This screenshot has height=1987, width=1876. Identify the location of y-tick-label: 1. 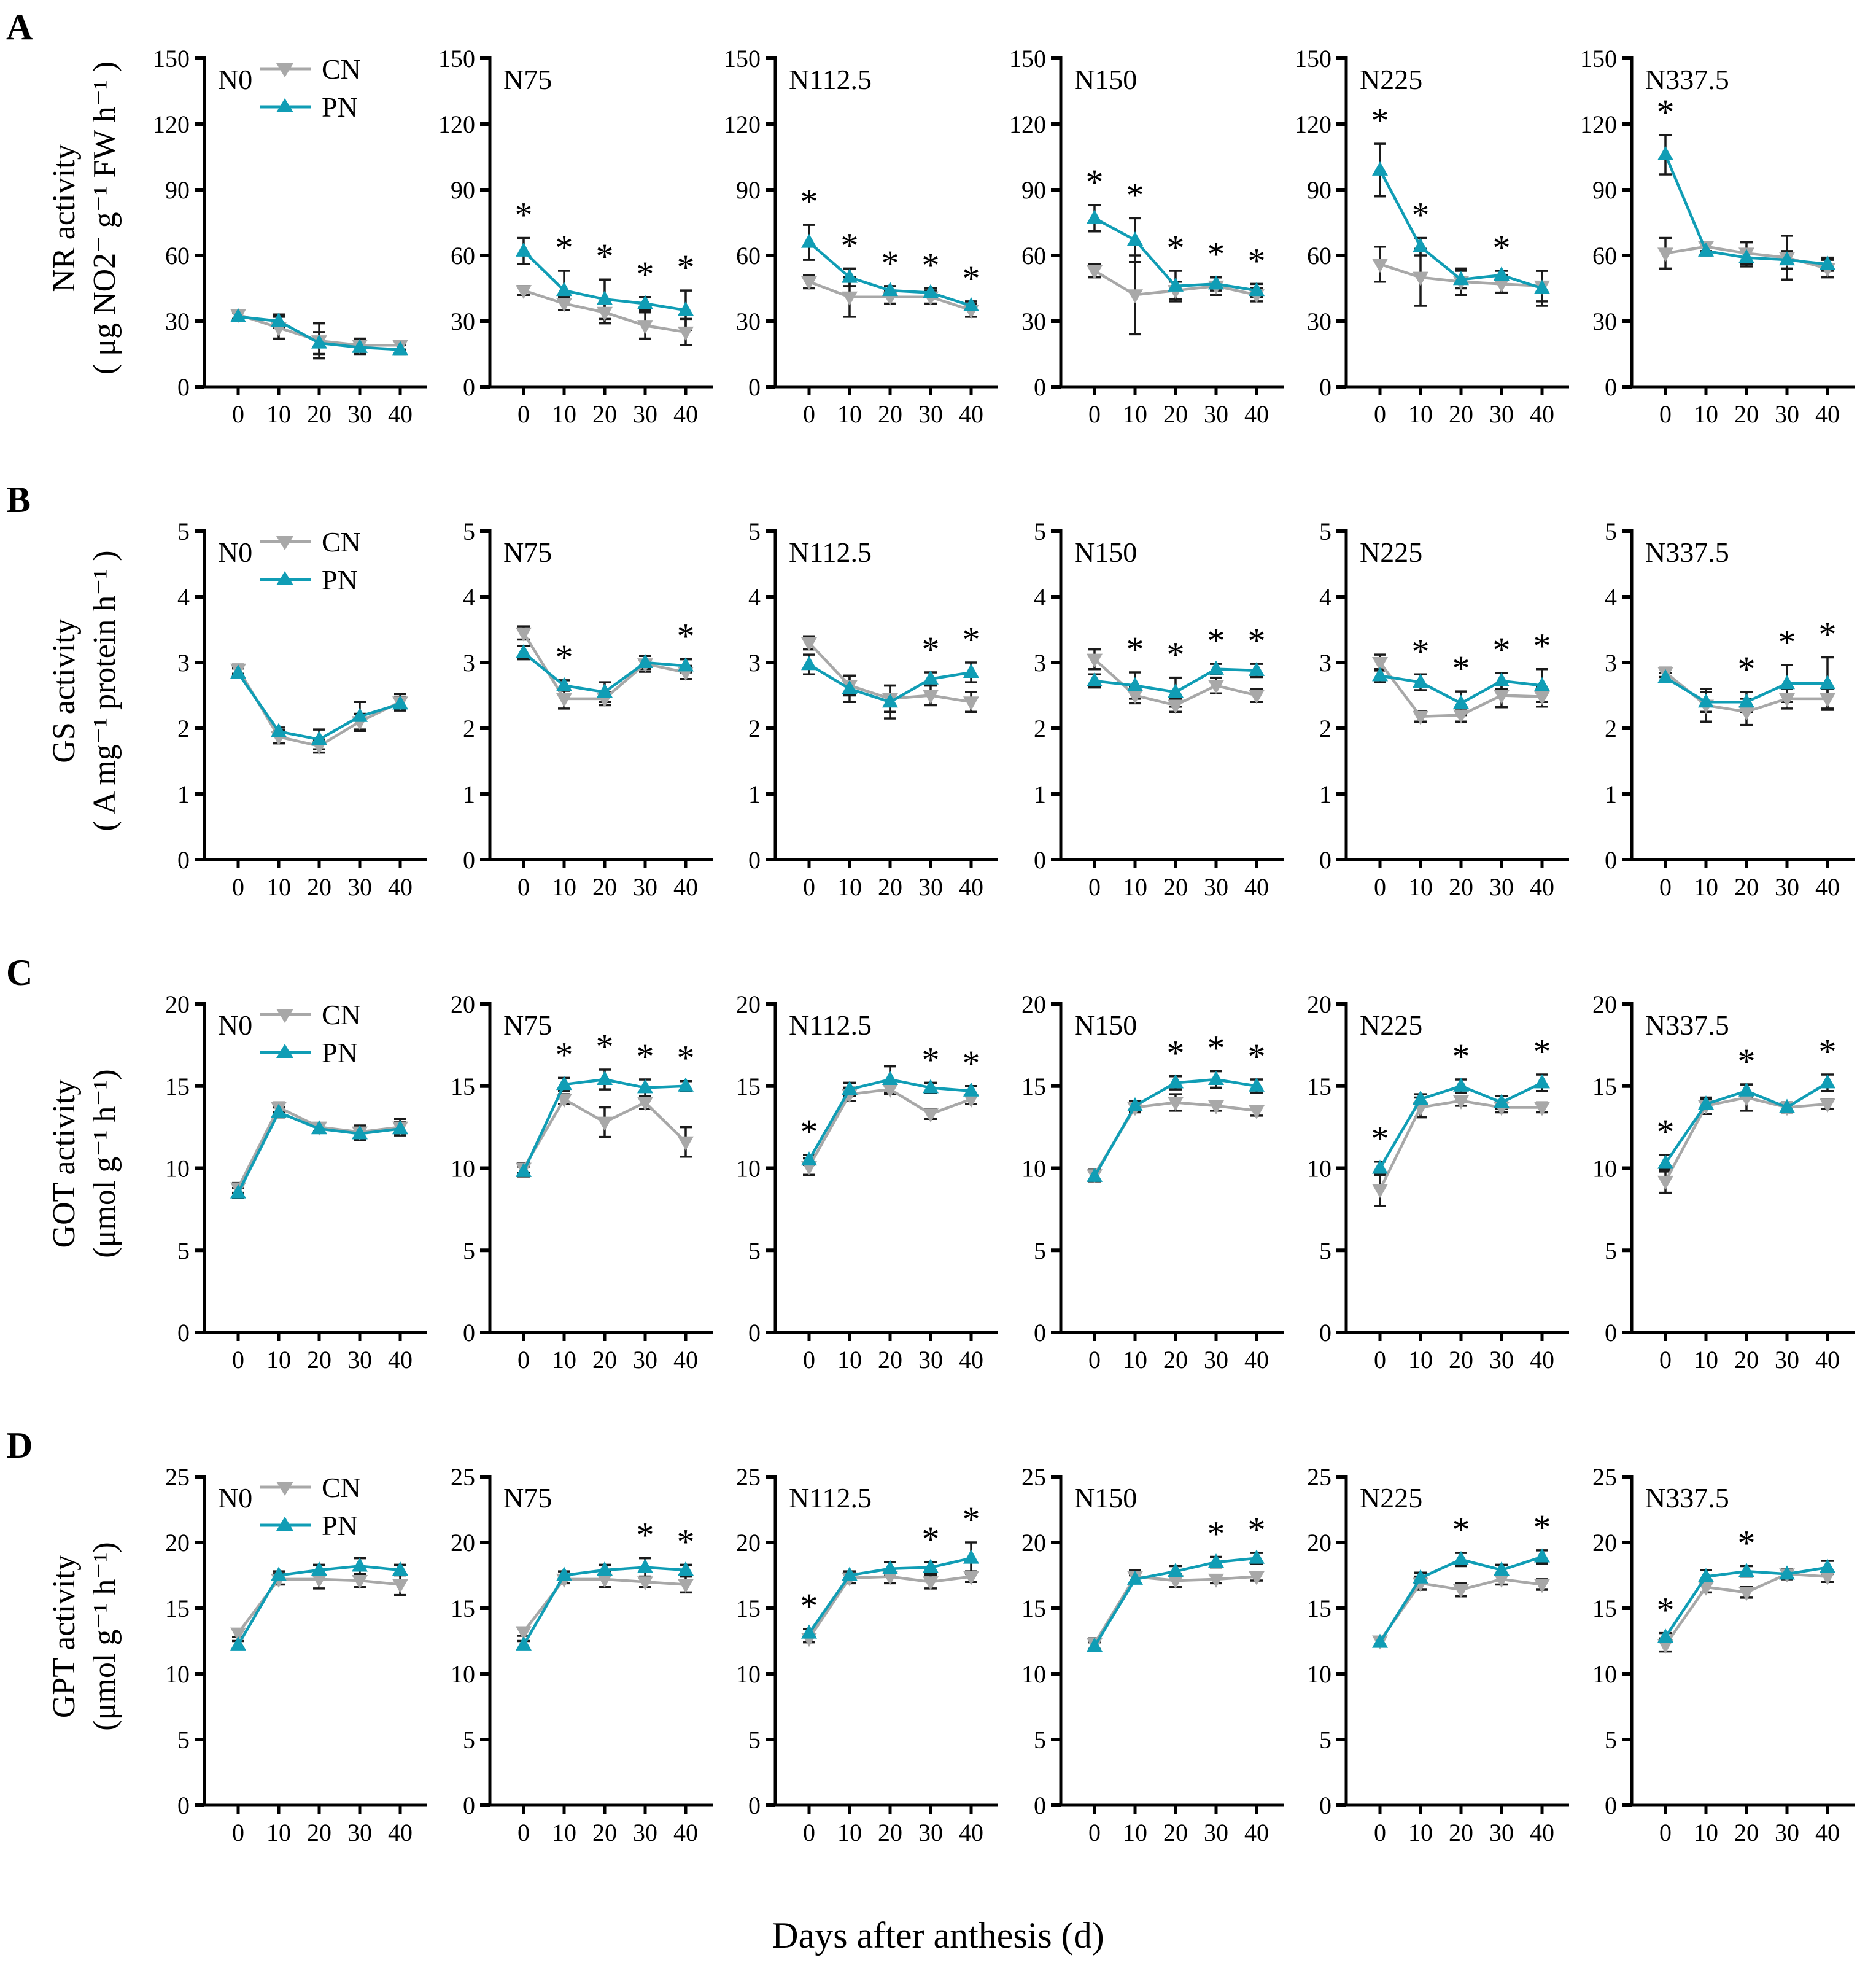
(183, 794).